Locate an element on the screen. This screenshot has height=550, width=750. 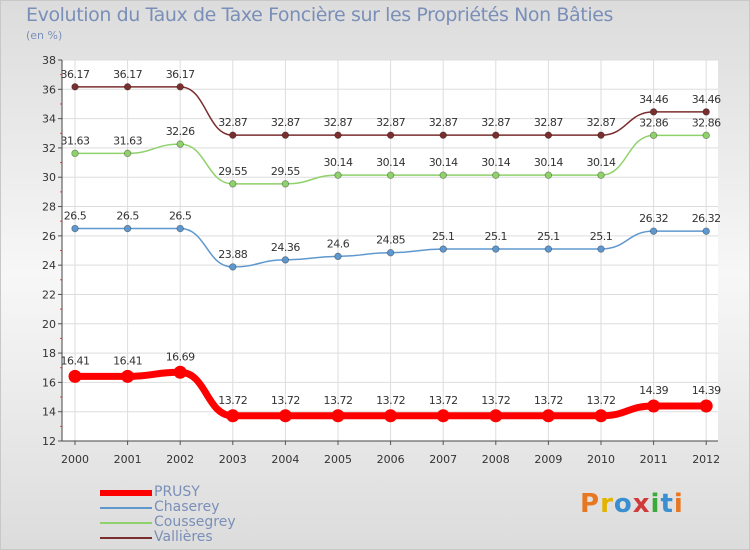
data-label-prusy: 16.69 is located at coordinates (180, 356).